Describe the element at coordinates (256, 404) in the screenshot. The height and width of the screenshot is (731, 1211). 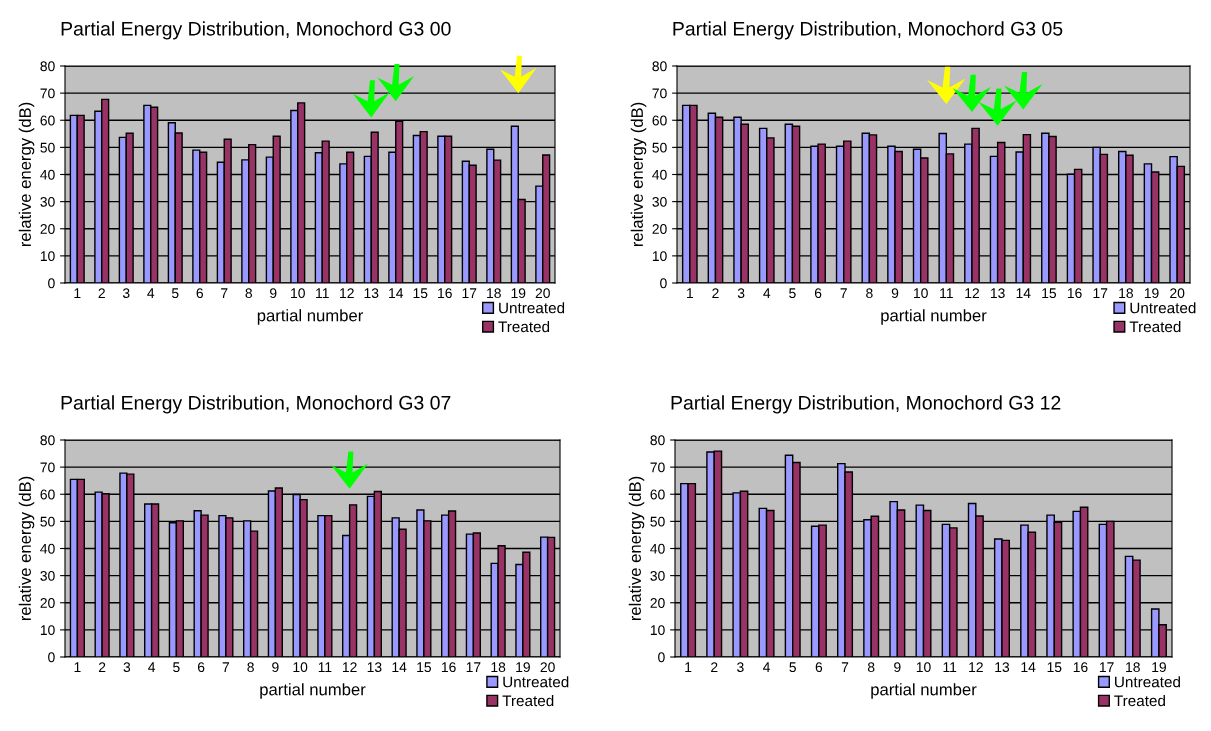
I see `chart-title: Partial Energy Distribution, Monochord G3 07` at that location.